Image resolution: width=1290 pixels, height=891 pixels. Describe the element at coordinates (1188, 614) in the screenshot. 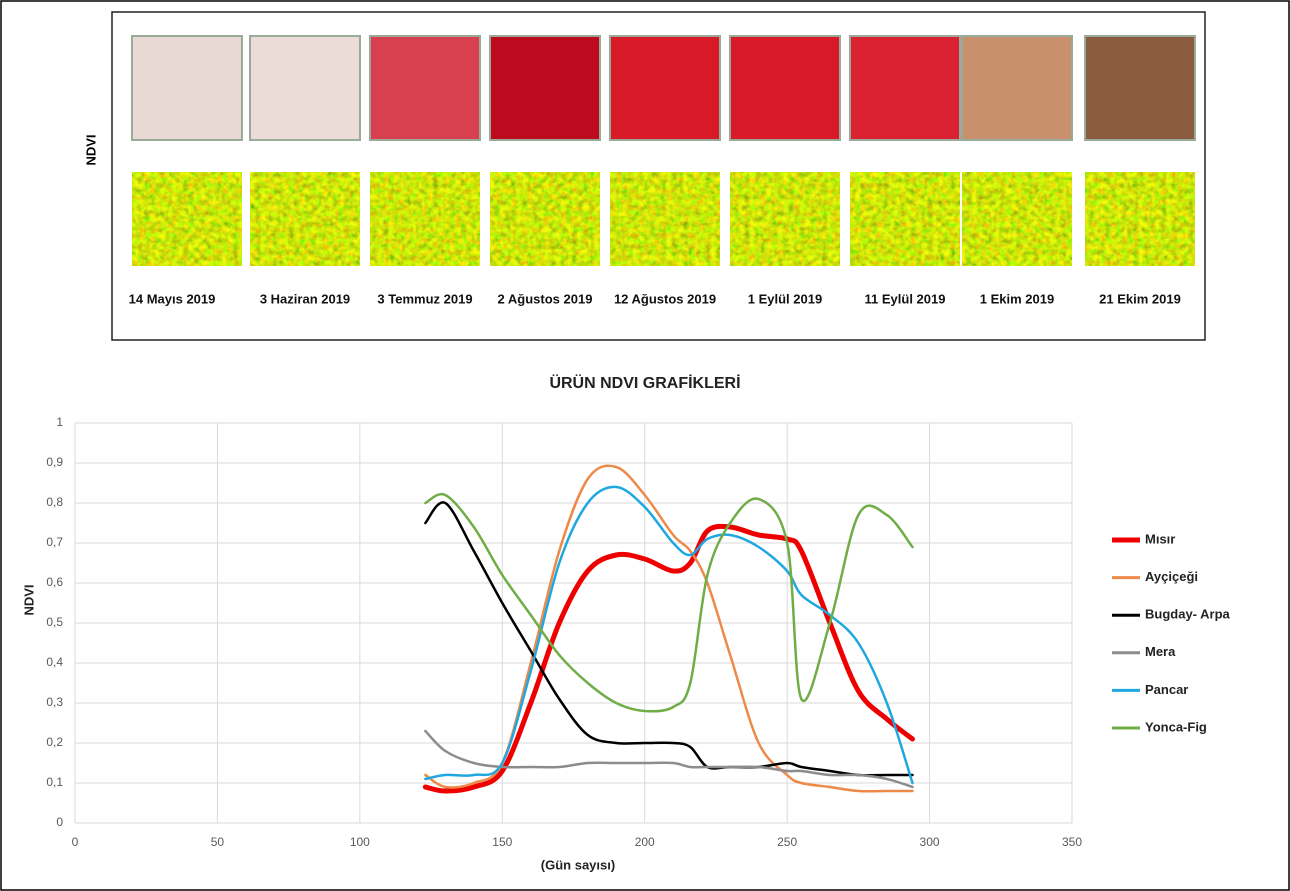

I see `legend-label: Bugday- Arpa` at that location.